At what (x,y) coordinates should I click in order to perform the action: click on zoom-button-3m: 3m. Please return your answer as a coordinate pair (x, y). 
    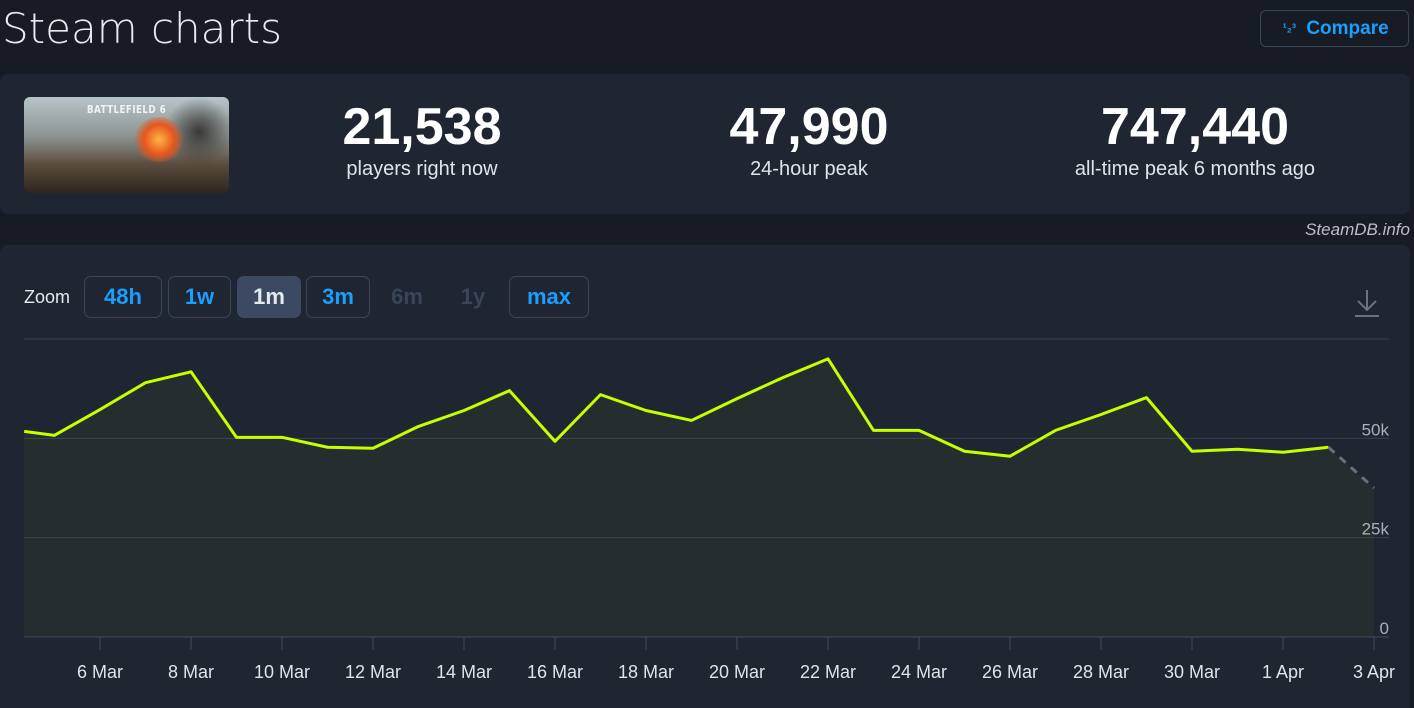
    Looking at the image, I should click on (338, 297).